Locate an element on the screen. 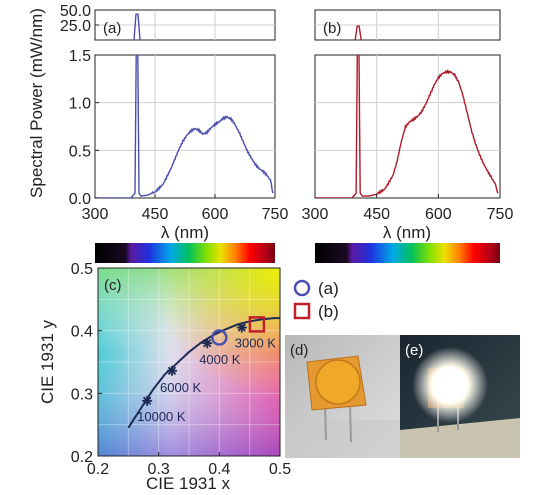 The height and width of the screenshot is (495, 542). panel-a-grid is located at coordinates (185, 126).